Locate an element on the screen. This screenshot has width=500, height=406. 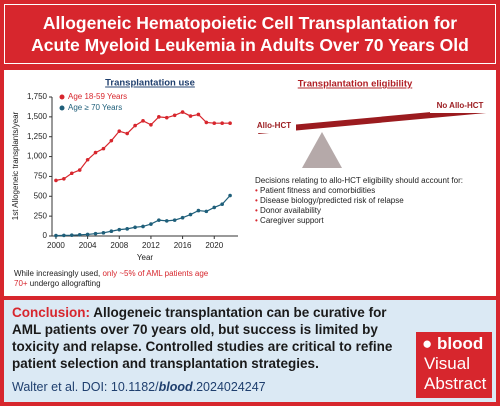
caption-highlight: only ~5% of AML patients age 70+ is located at coordinates (111, 278).